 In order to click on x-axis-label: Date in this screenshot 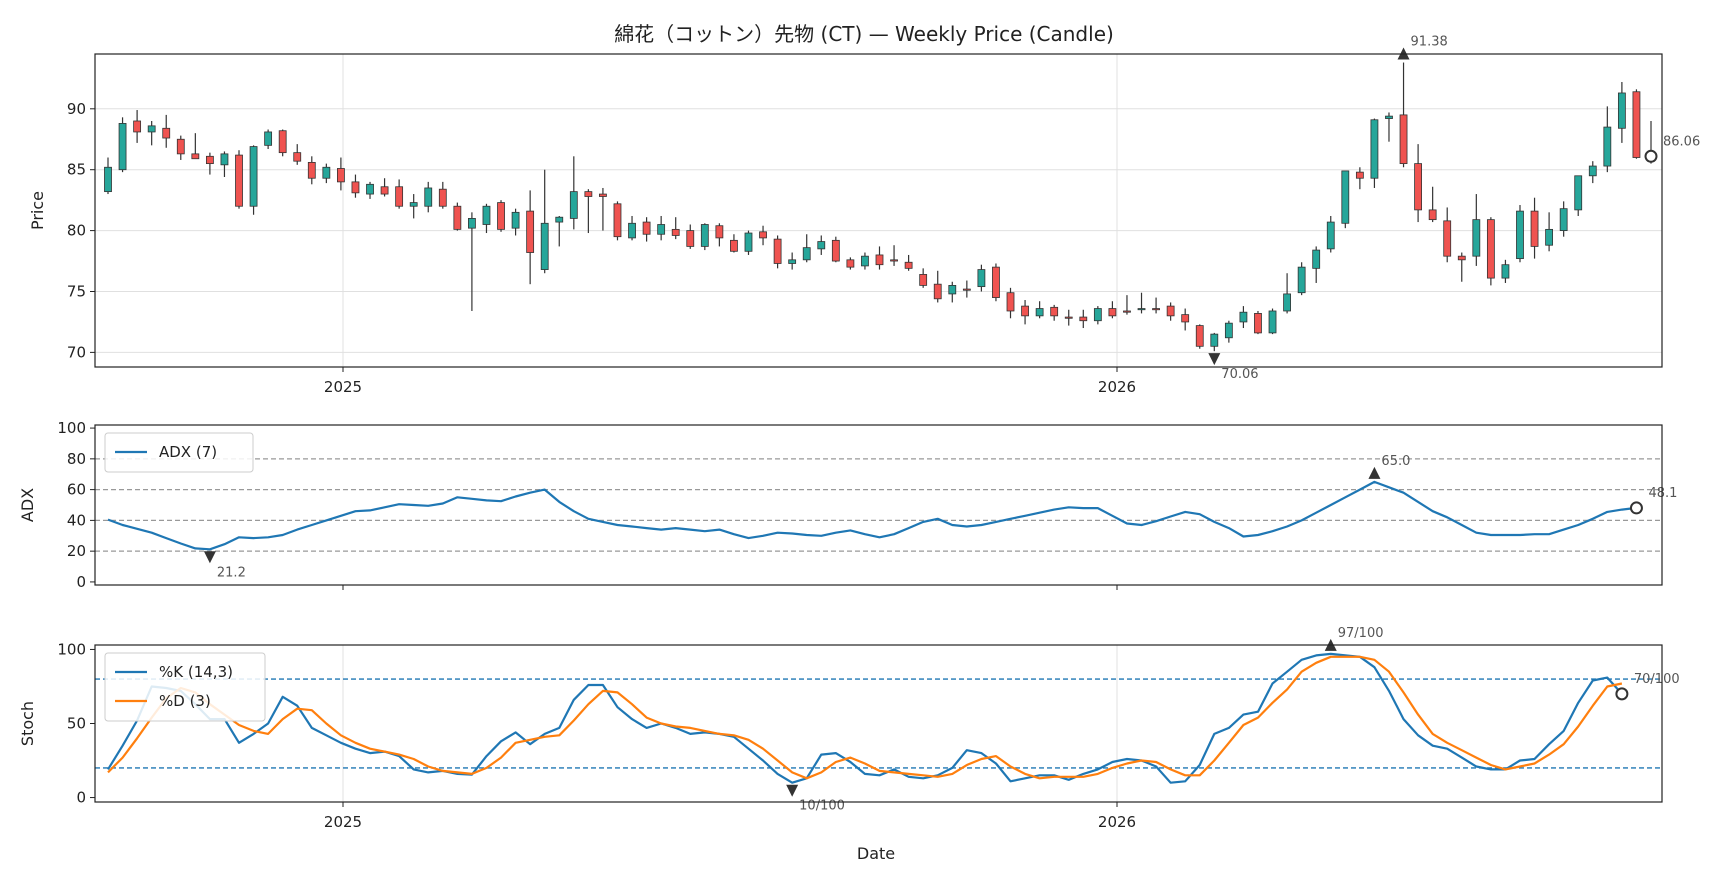, I will do `click(876, 853)`.